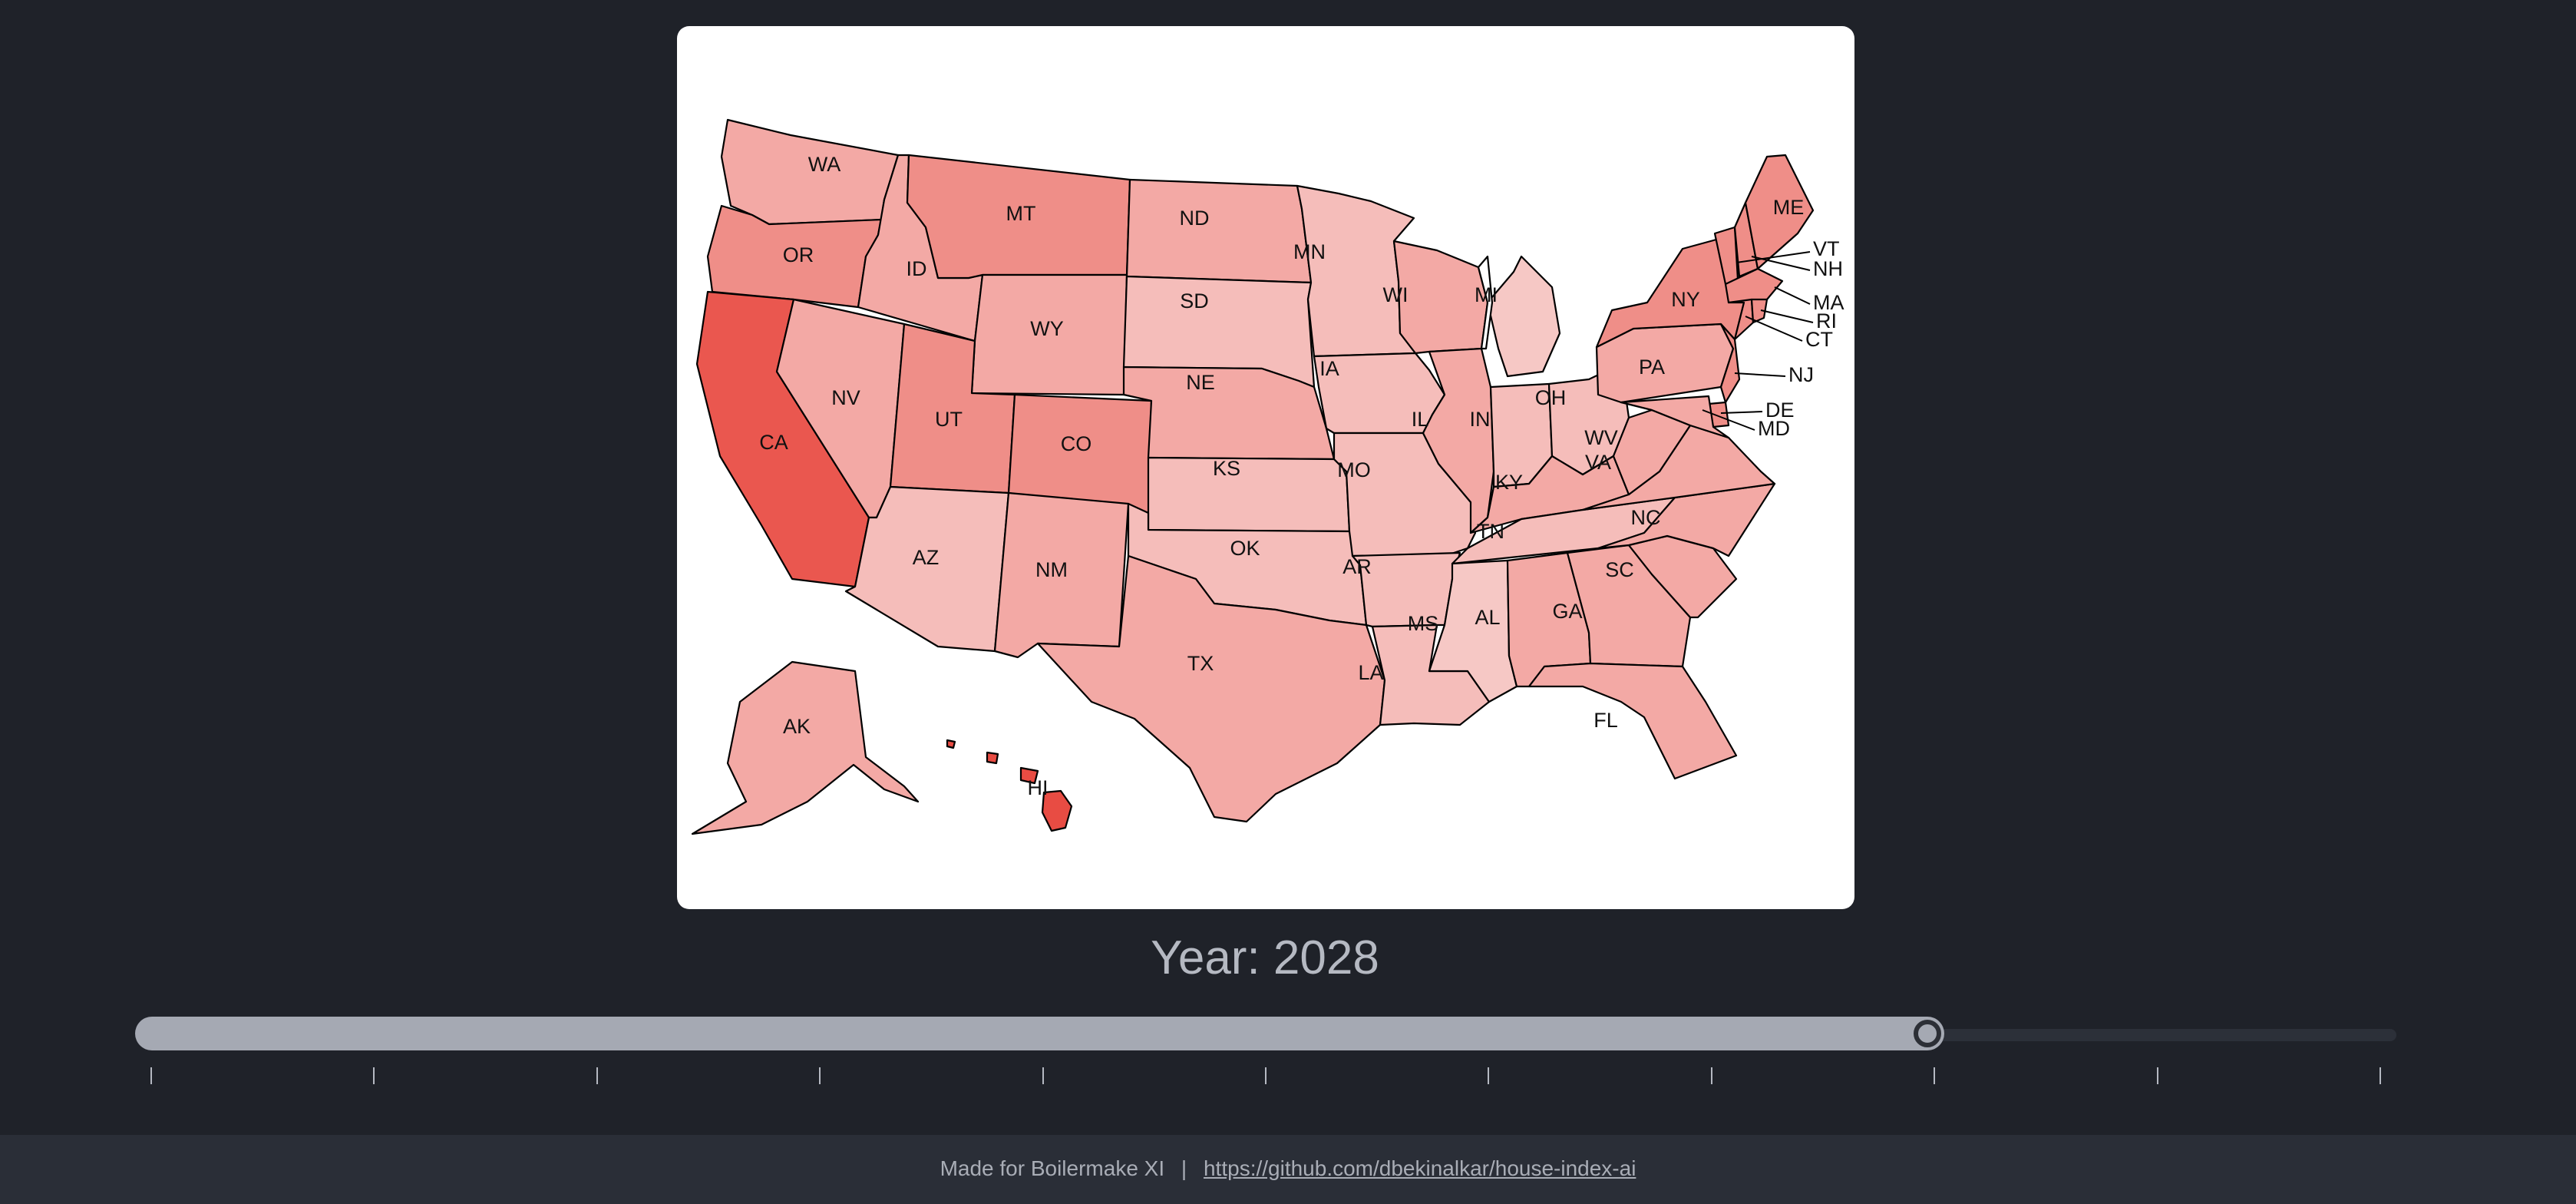 This screenshot has height=1204, width=2576. Describe the element at coordinates (1396, 295) in the screenshot. I see `label-WI: WI` at that location.